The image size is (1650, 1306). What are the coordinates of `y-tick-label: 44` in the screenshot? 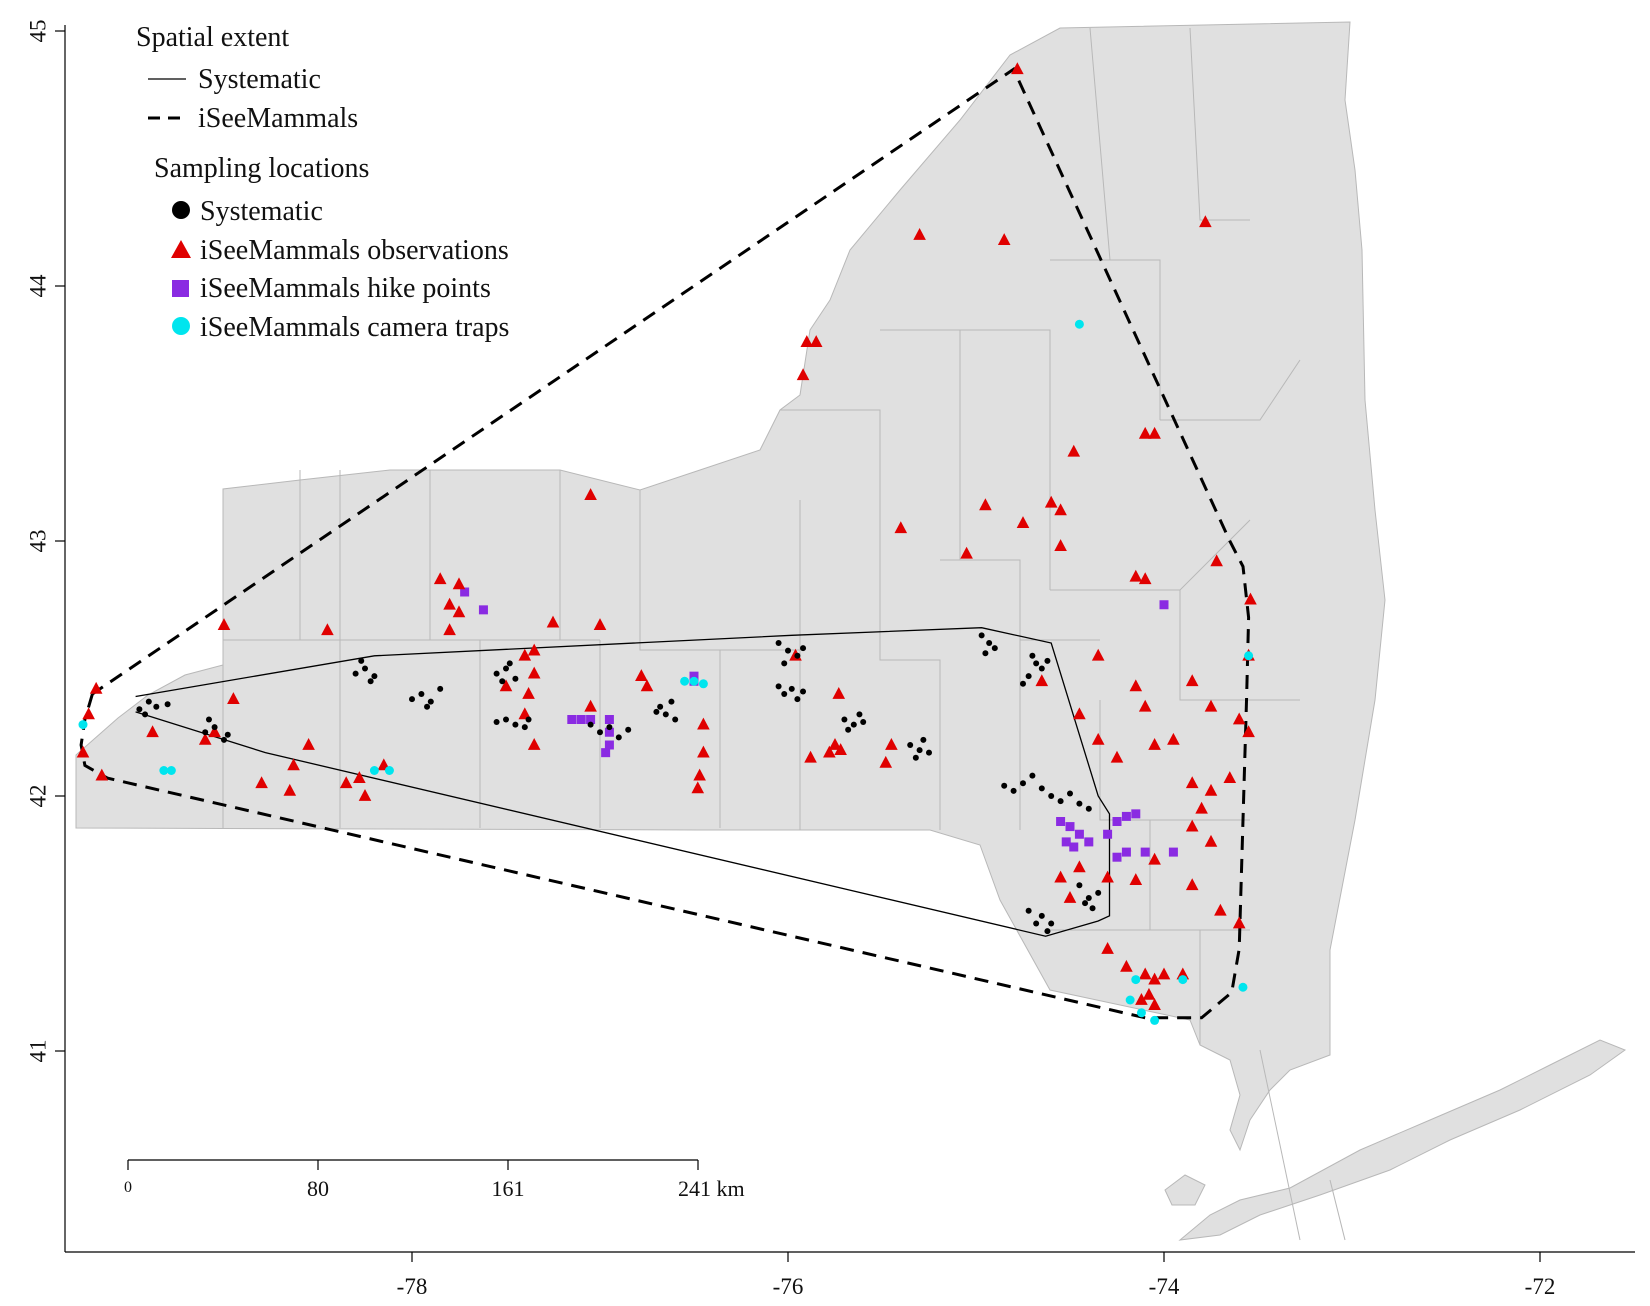 It's located at (37, 286).